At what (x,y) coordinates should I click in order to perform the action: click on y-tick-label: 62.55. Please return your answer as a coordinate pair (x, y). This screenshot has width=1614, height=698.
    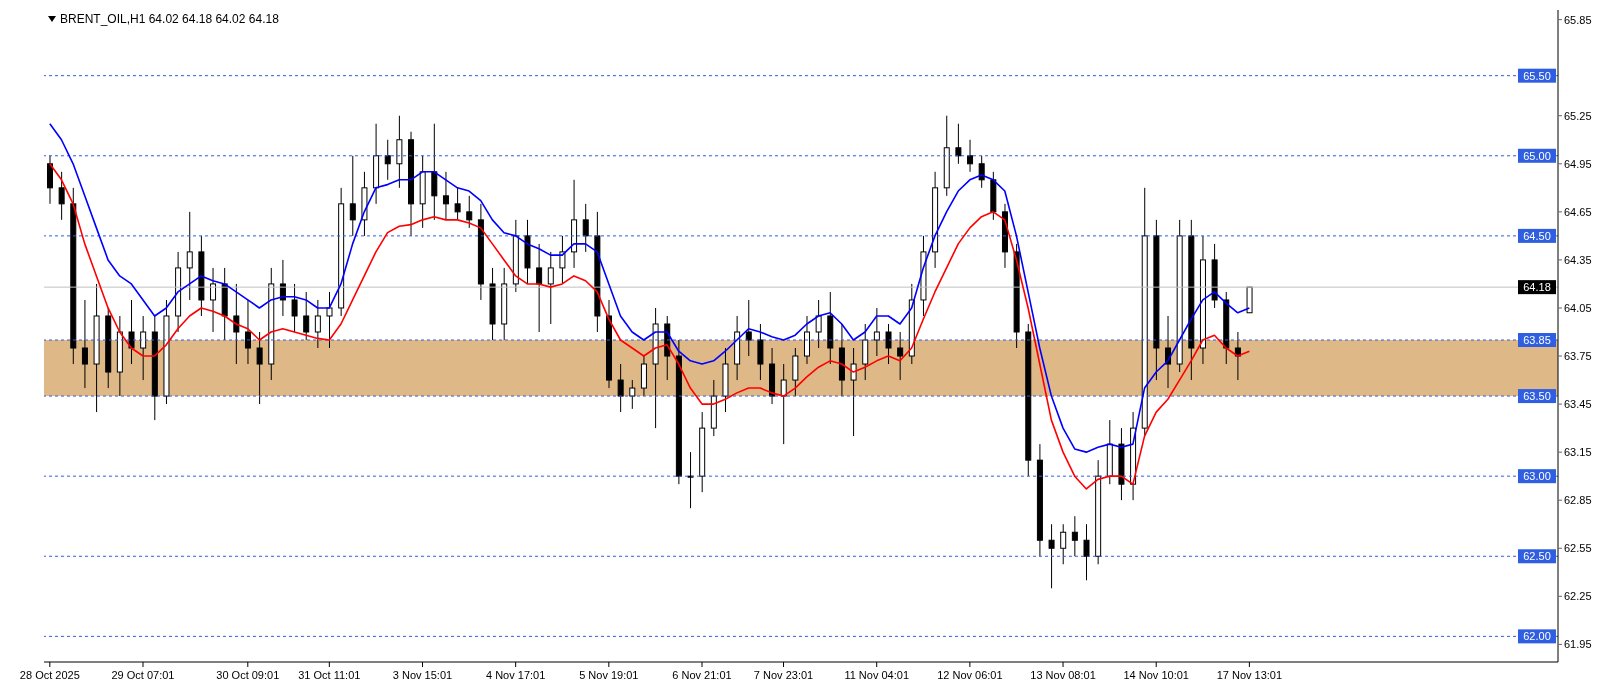
    Looking at the image, I should click on (1578, 548).